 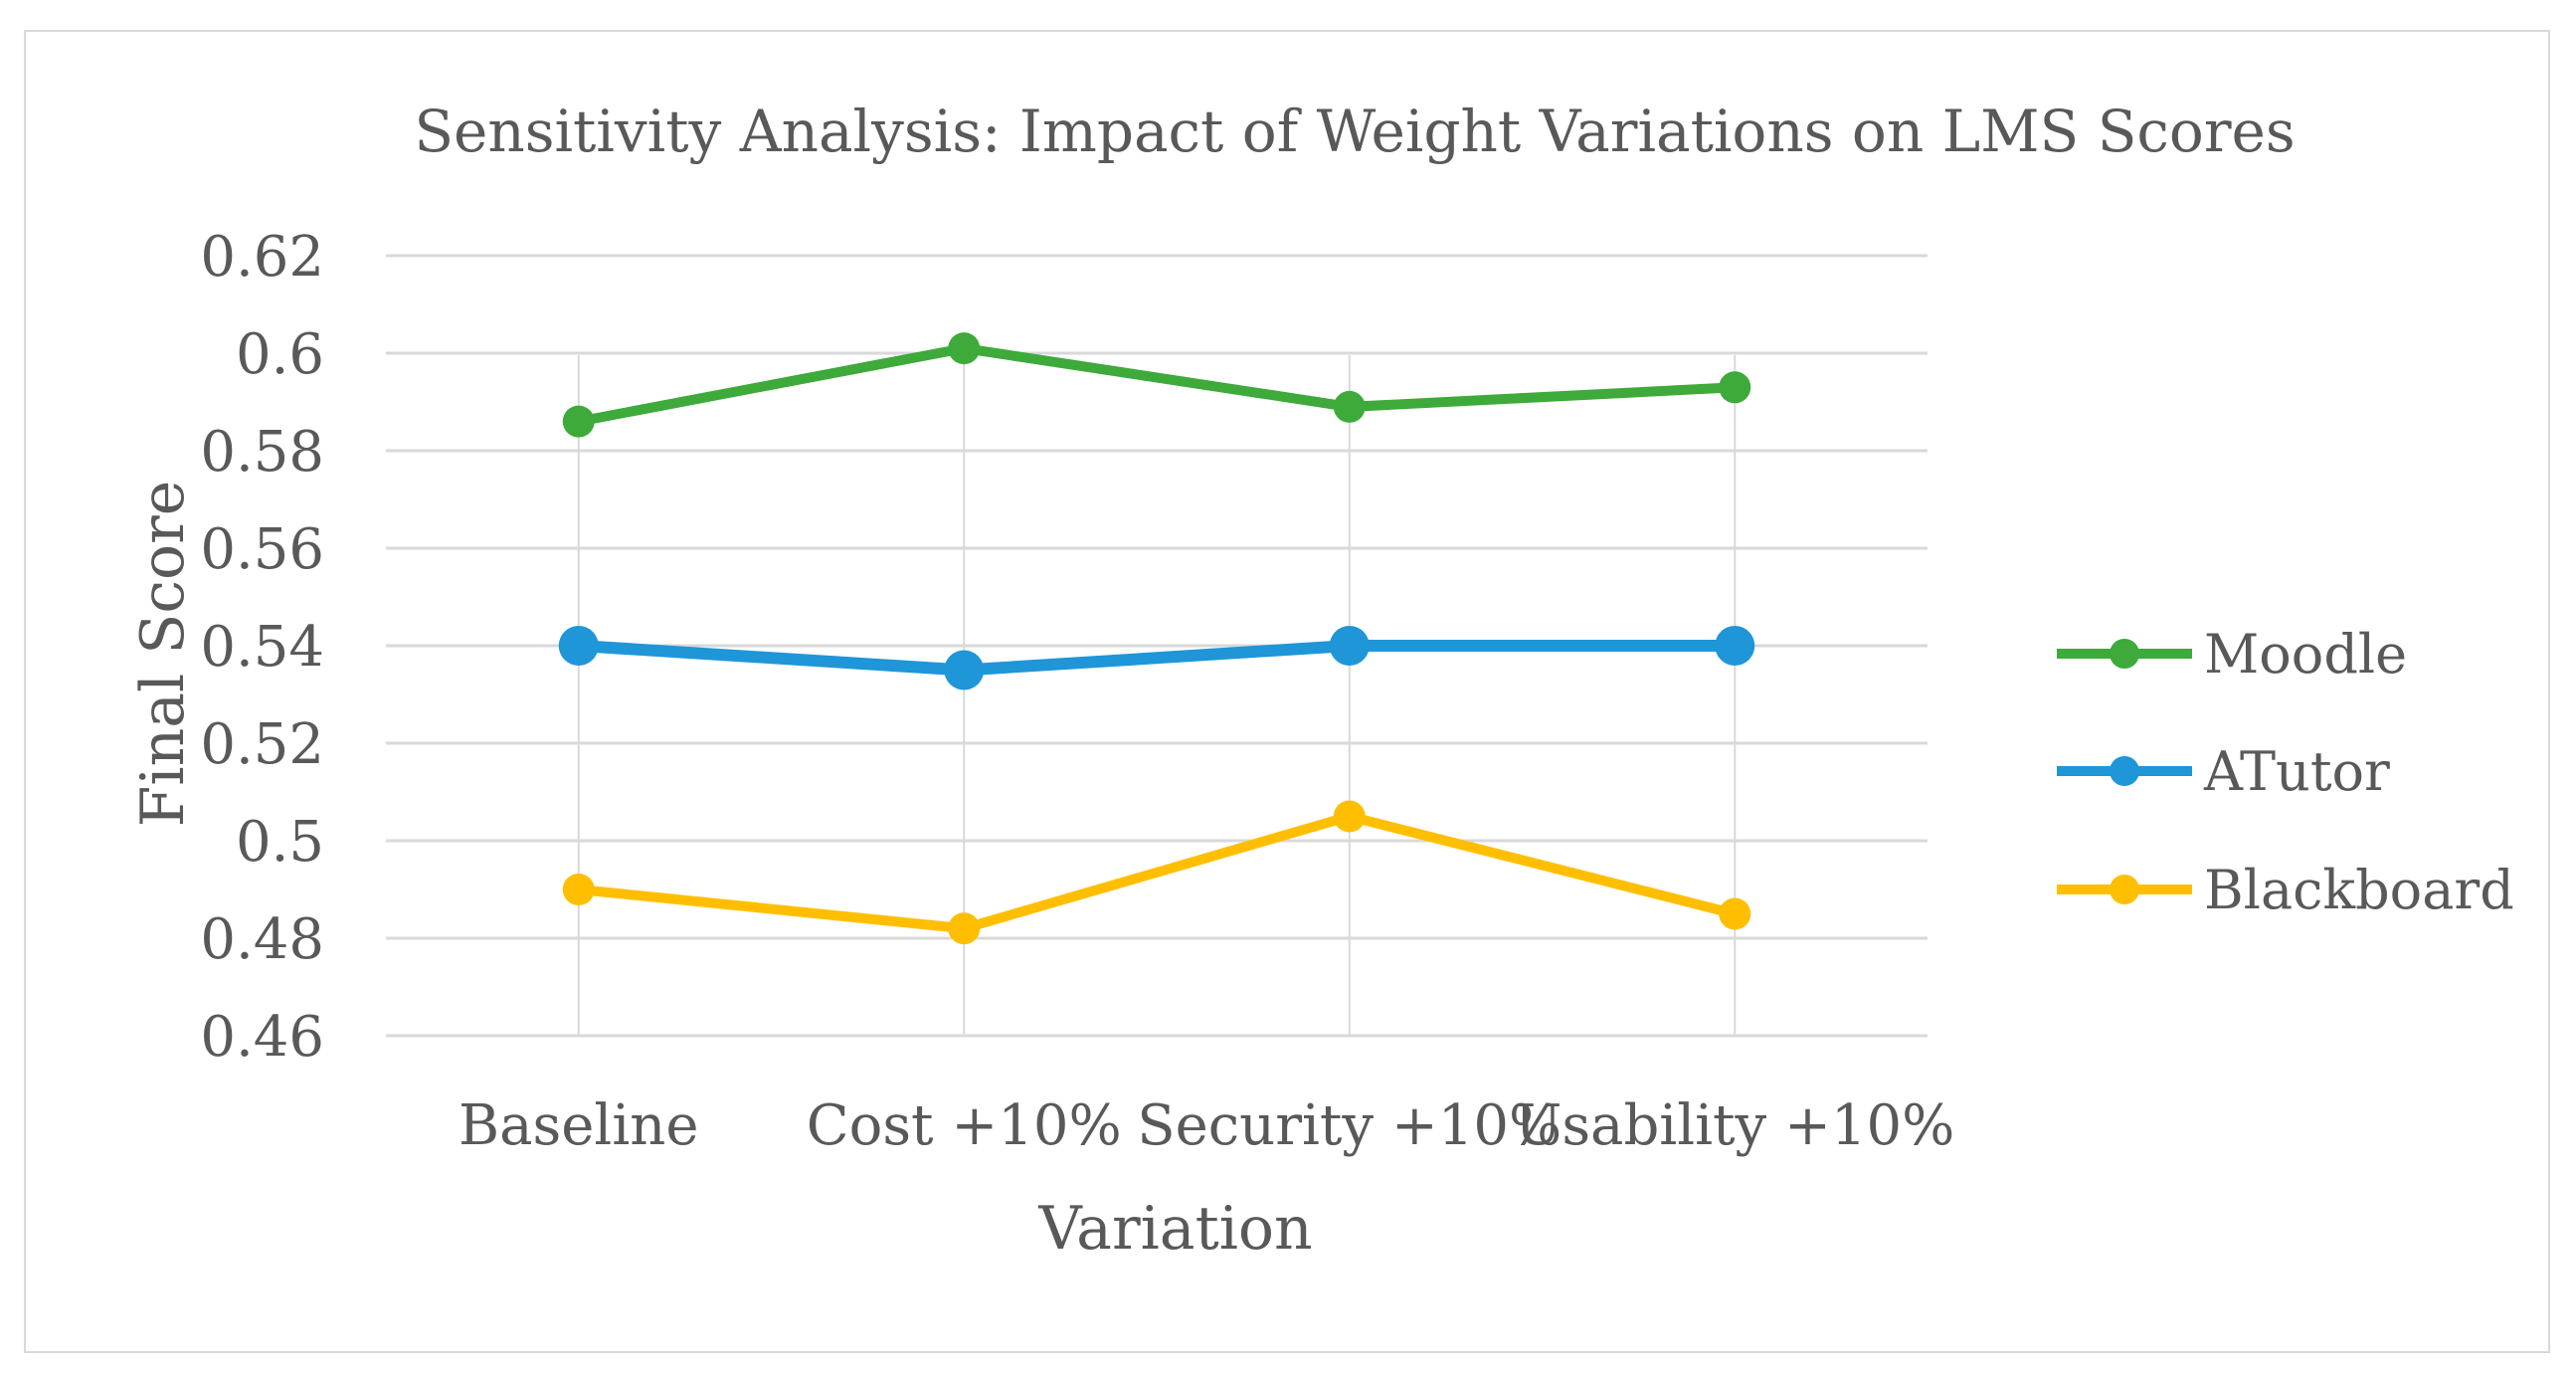 I want to click on y-tick-label: 0.52, so click(x=262, y=744).